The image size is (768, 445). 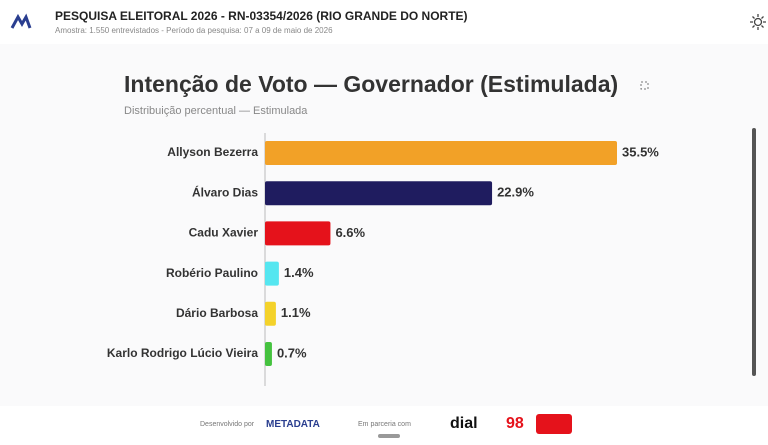 What do you see at coordinates (389, 436) in the screenshot?
I see `scroll-handle` at bounding box center [389, 436].